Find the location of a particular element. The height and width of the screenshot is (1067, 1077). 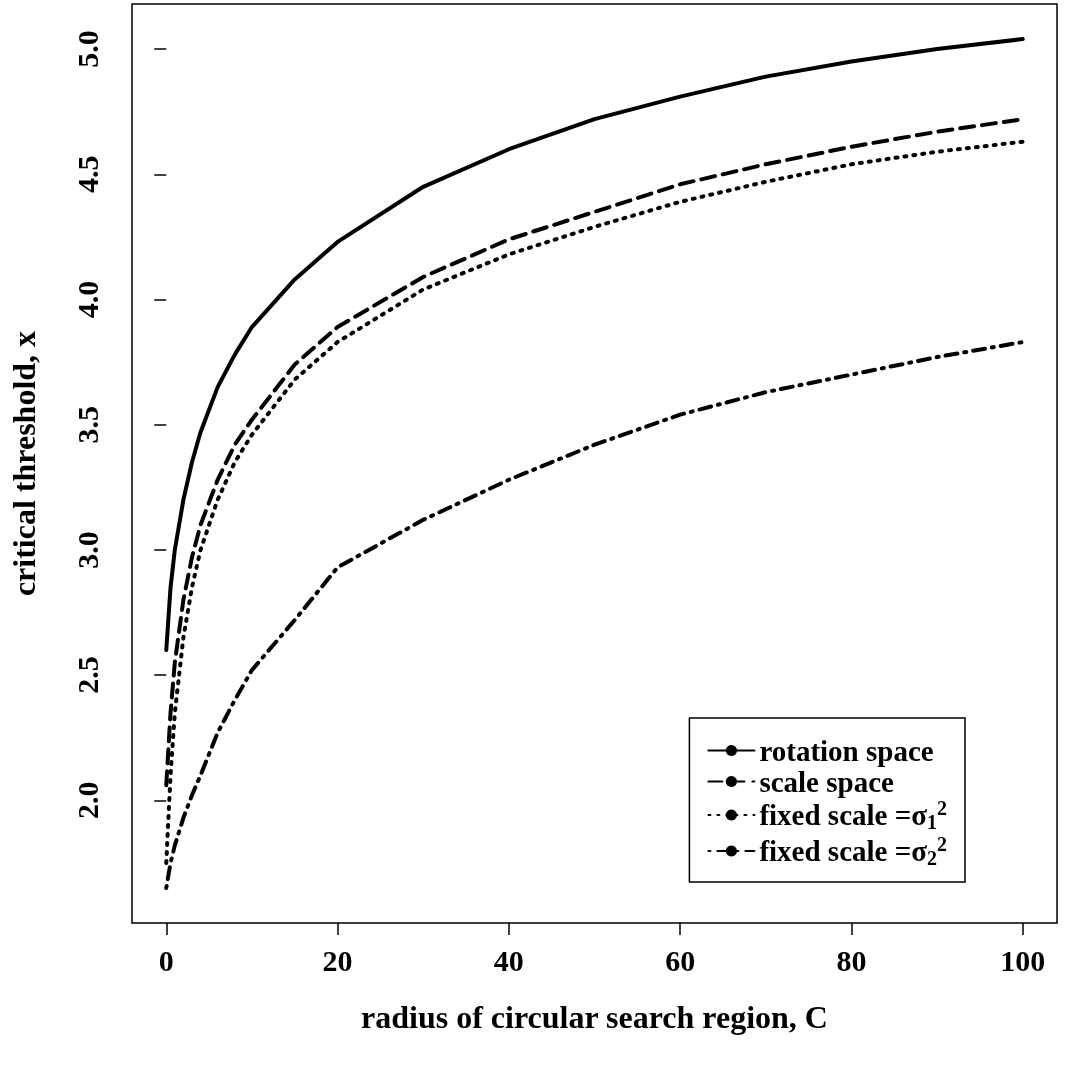

y-tick-label: 2.5 is located at coordinates (87, 675).